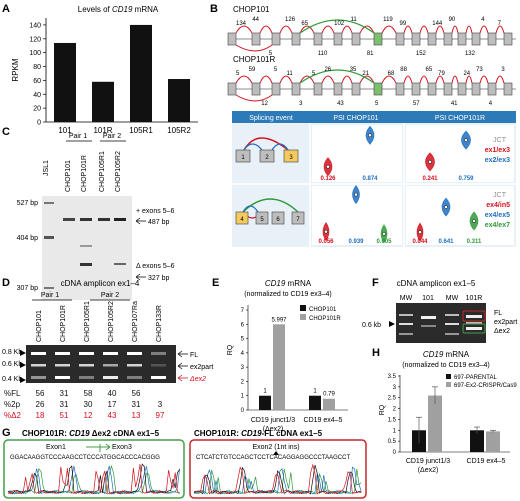 The image size is (520, 501). I want to click on panel-e-ticks: 0 1 2 3 4 5 6 7, so click(244, 361).